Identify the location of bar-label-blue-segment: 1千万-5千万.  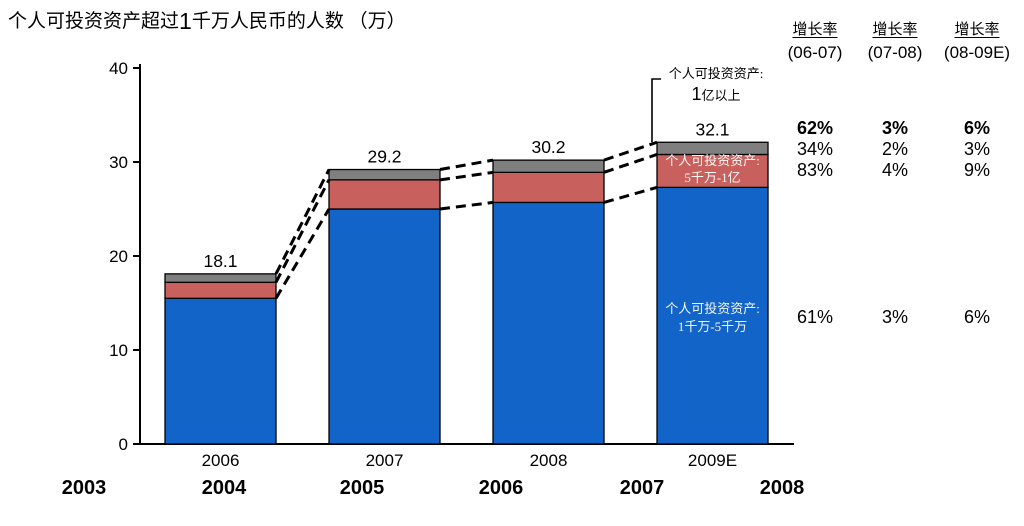
(712, 326).